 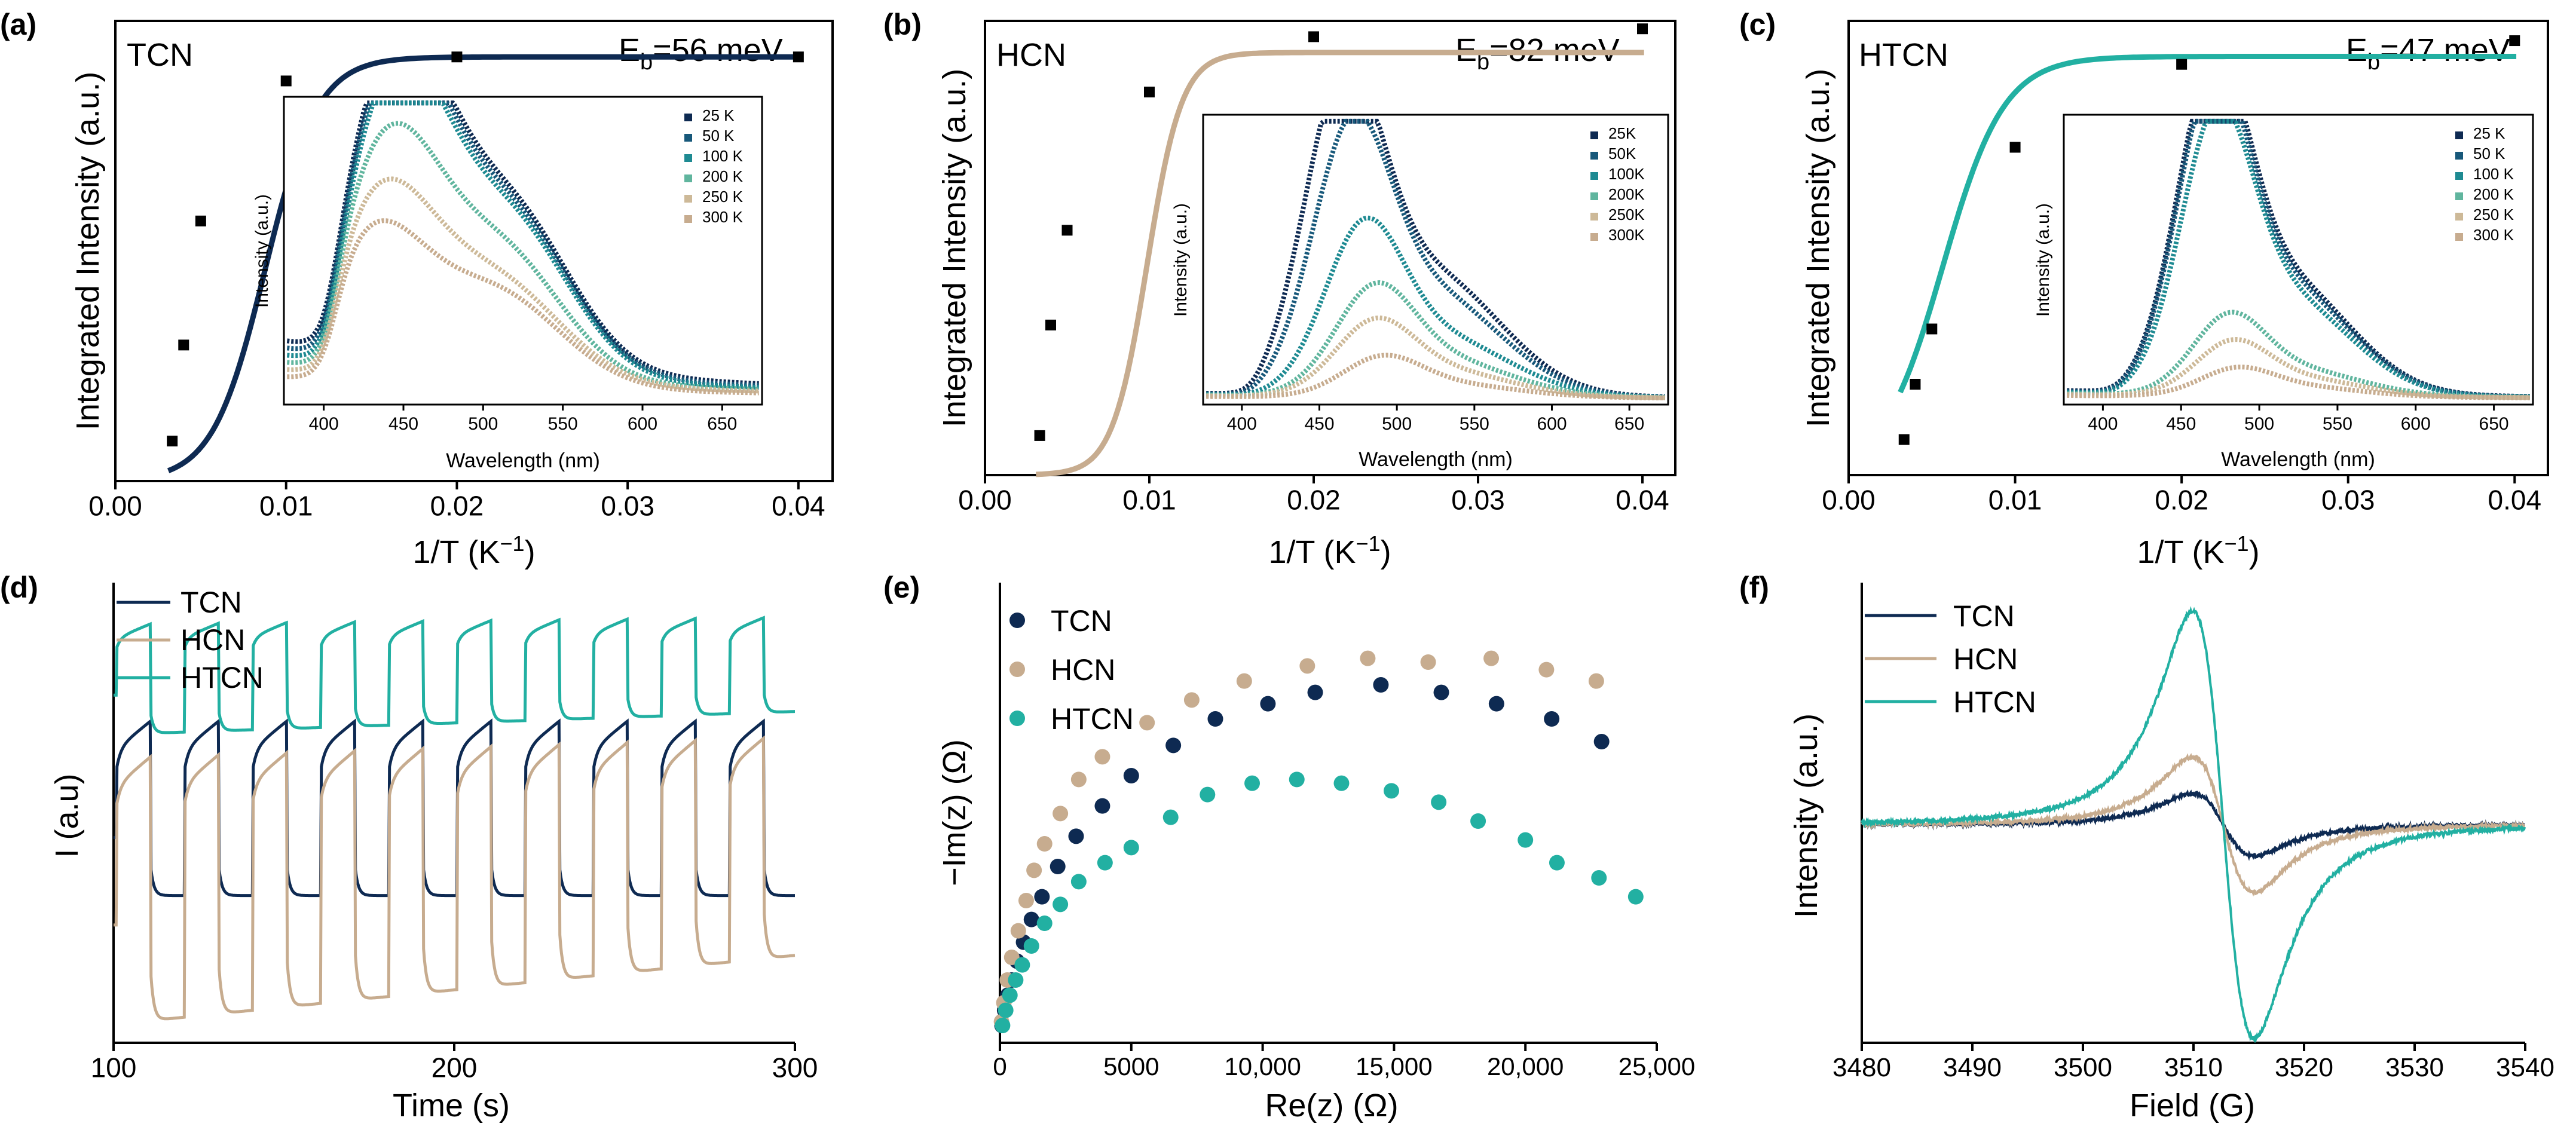 I want to click on plot-frame-b, so click(x=1330, y=248).